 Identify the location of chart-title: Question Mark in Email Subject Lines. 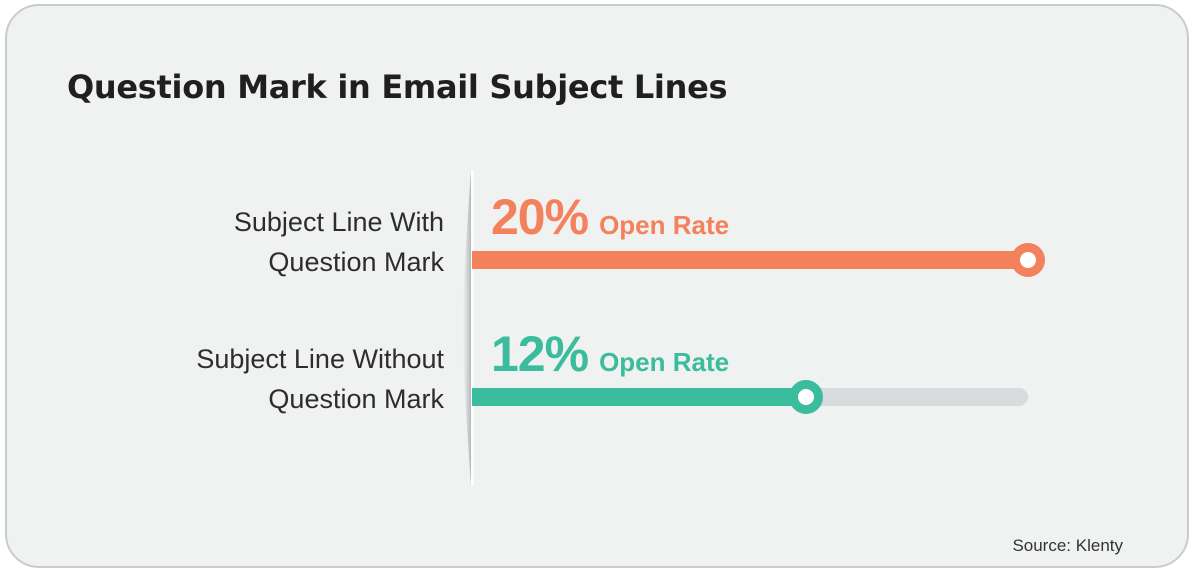
(397, 87).